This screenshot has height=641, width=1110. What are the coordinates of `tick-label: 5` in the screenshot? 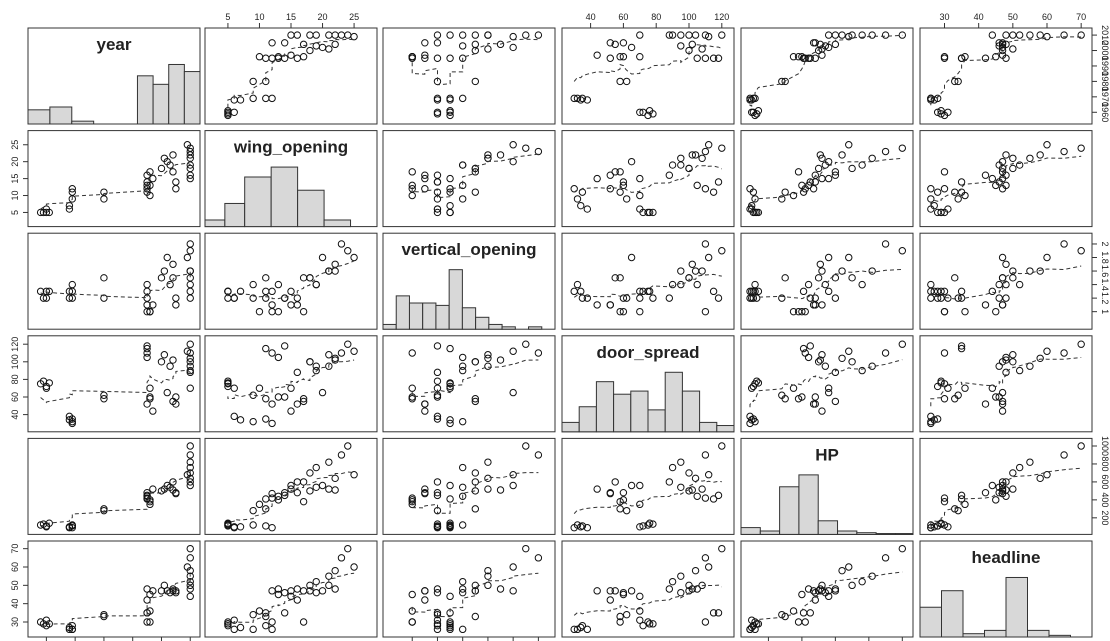 It's located at (15, 212).